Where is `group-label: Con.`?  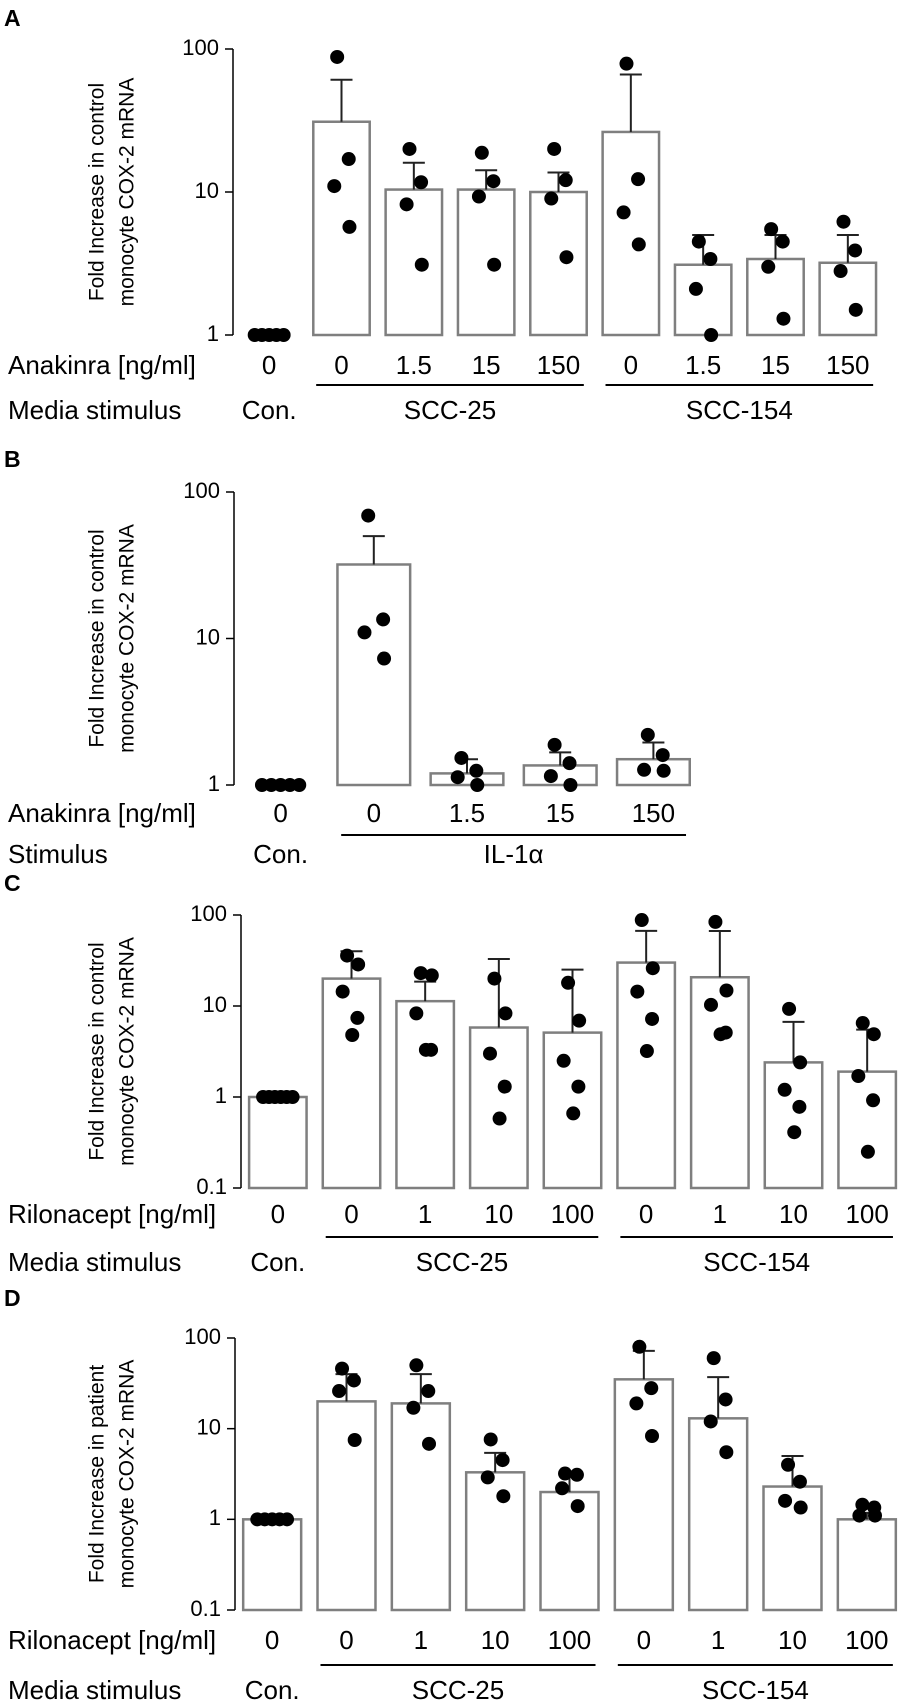 group-label: Con. is located at coordinates (280, 854).